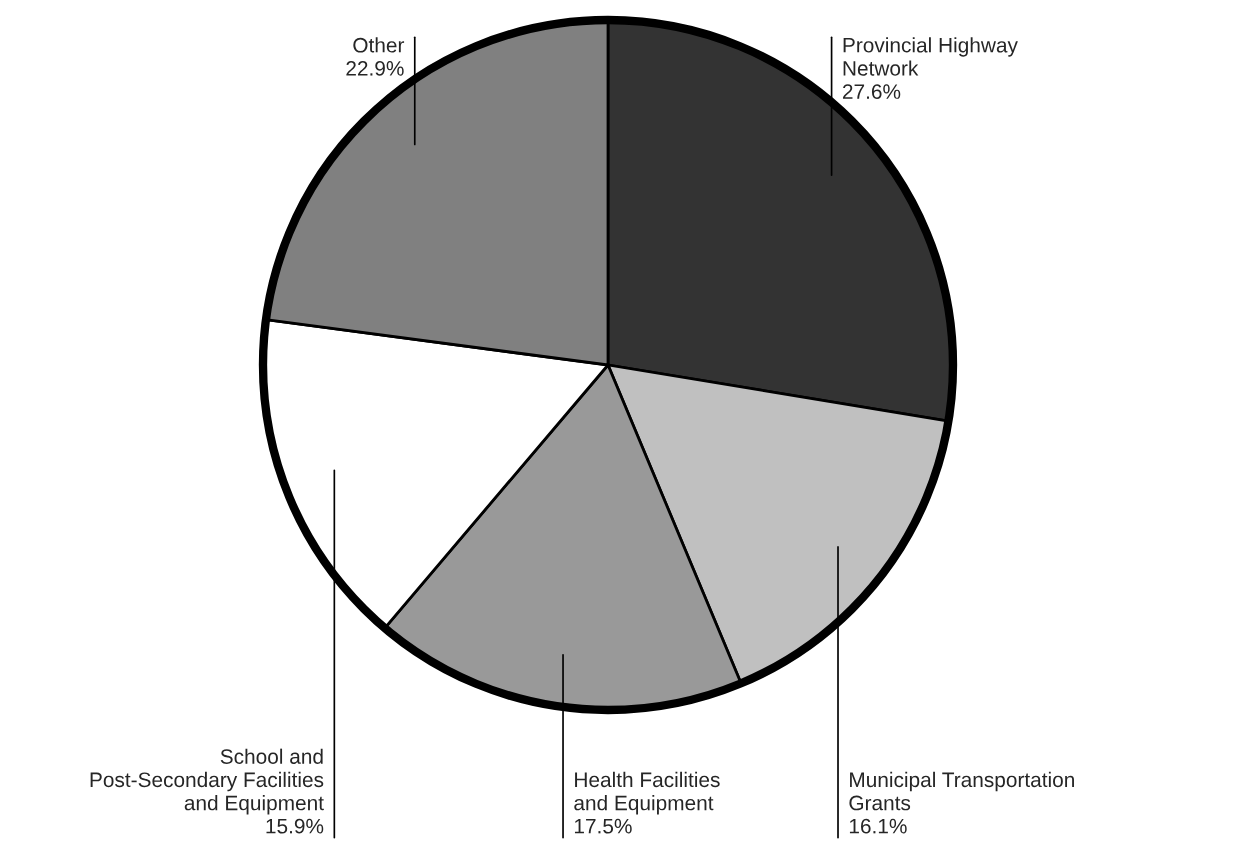 Image resolution: width=1256 pixels, height=850 pixels. Describe the element at coordinates (379, 45) in the screenshot. I see `slice-label: Other` at that location.